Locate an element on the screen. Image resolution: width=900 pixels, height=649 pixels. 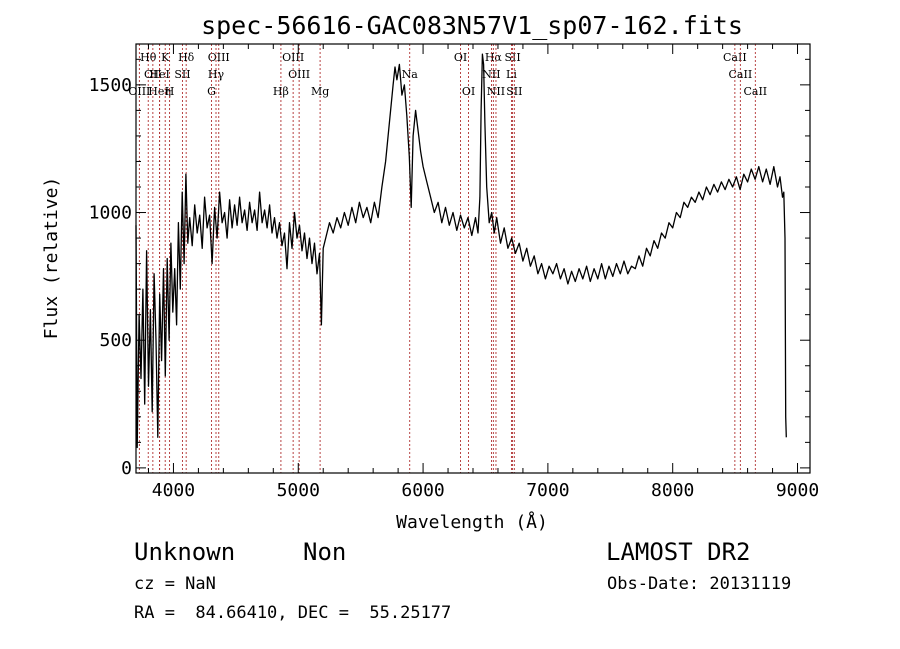
line-marker-label: H is located at coordinates (170, 91).